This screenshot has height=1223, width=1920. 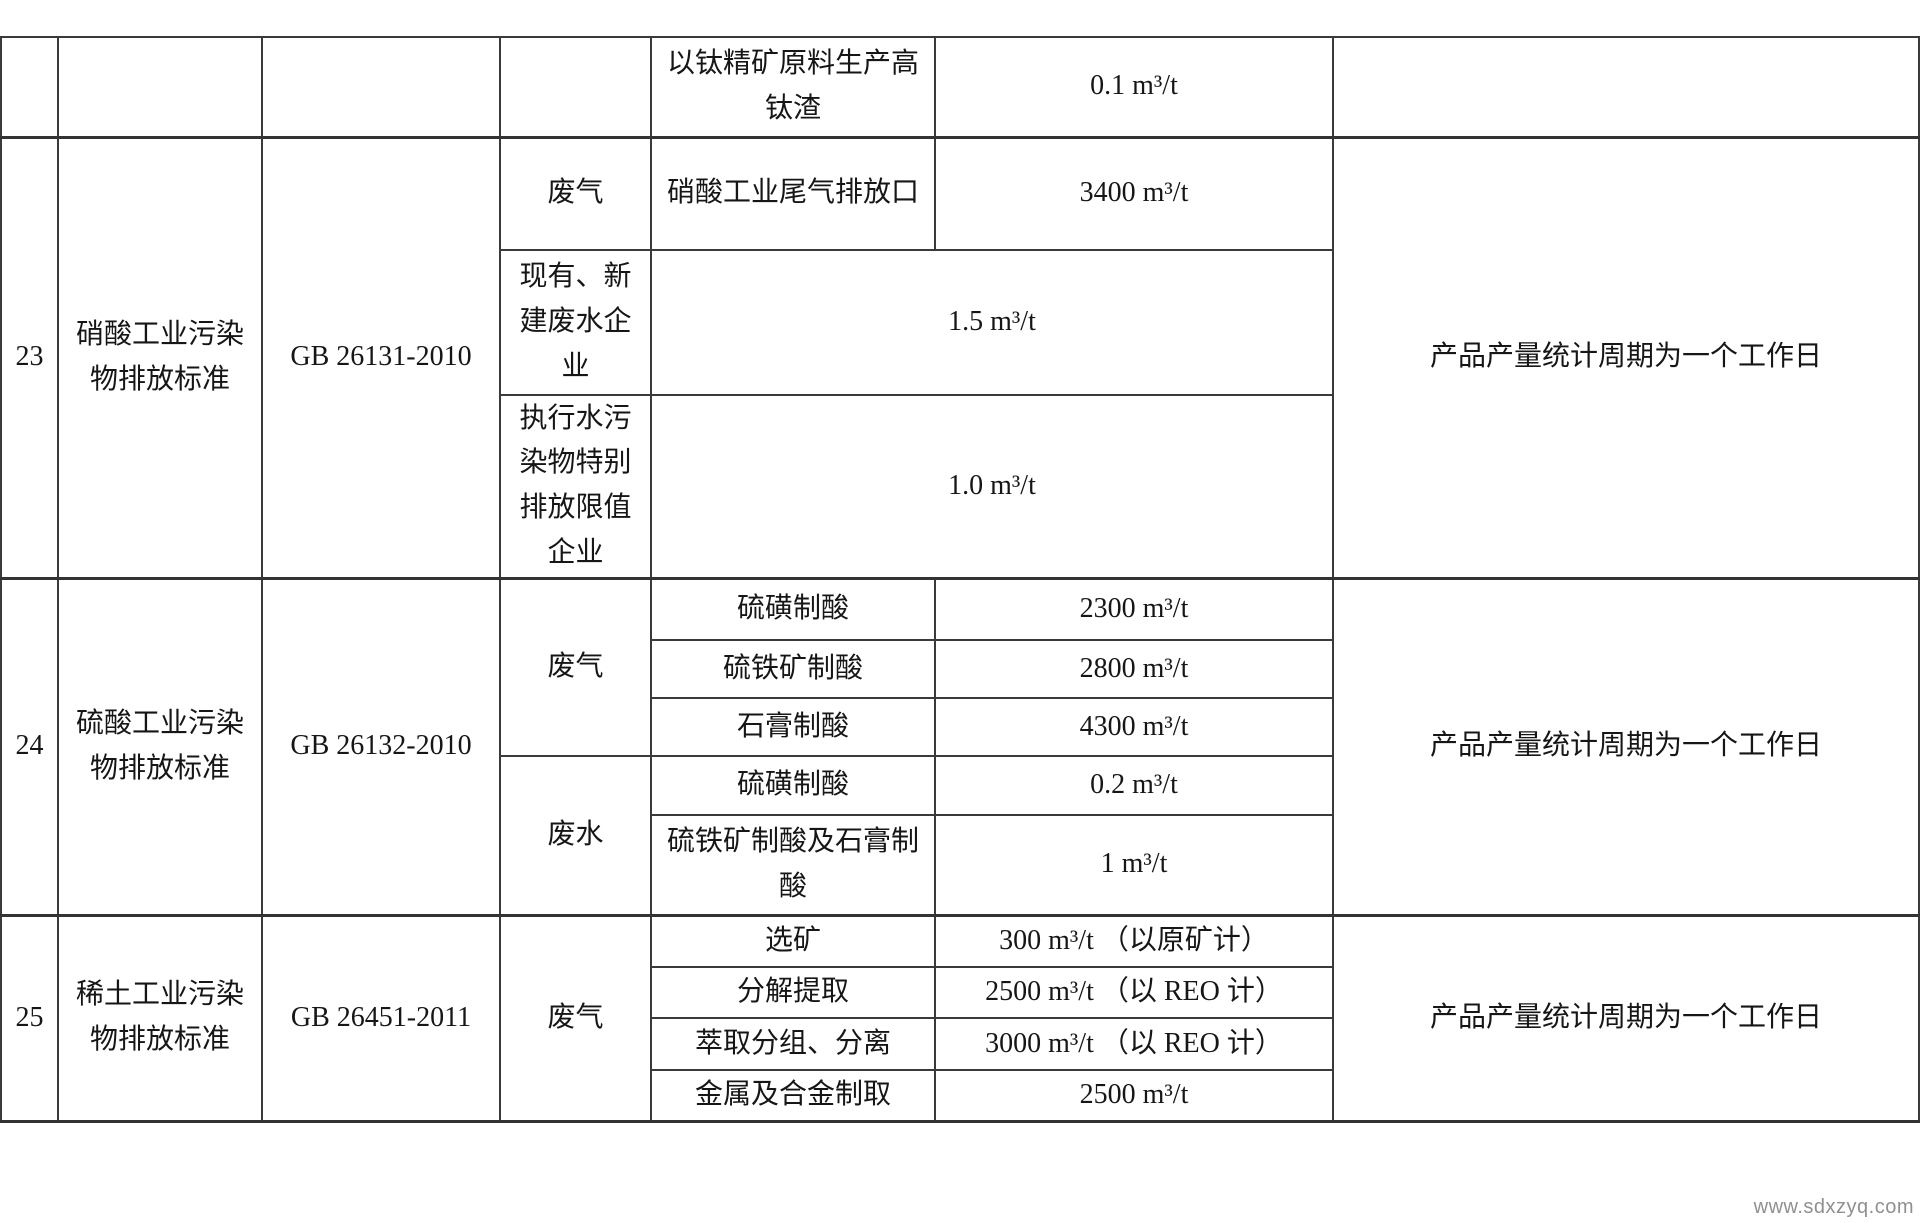 I want to click on limit-value-cell: 0.1 m³/t, so click(x=1134, y=87).